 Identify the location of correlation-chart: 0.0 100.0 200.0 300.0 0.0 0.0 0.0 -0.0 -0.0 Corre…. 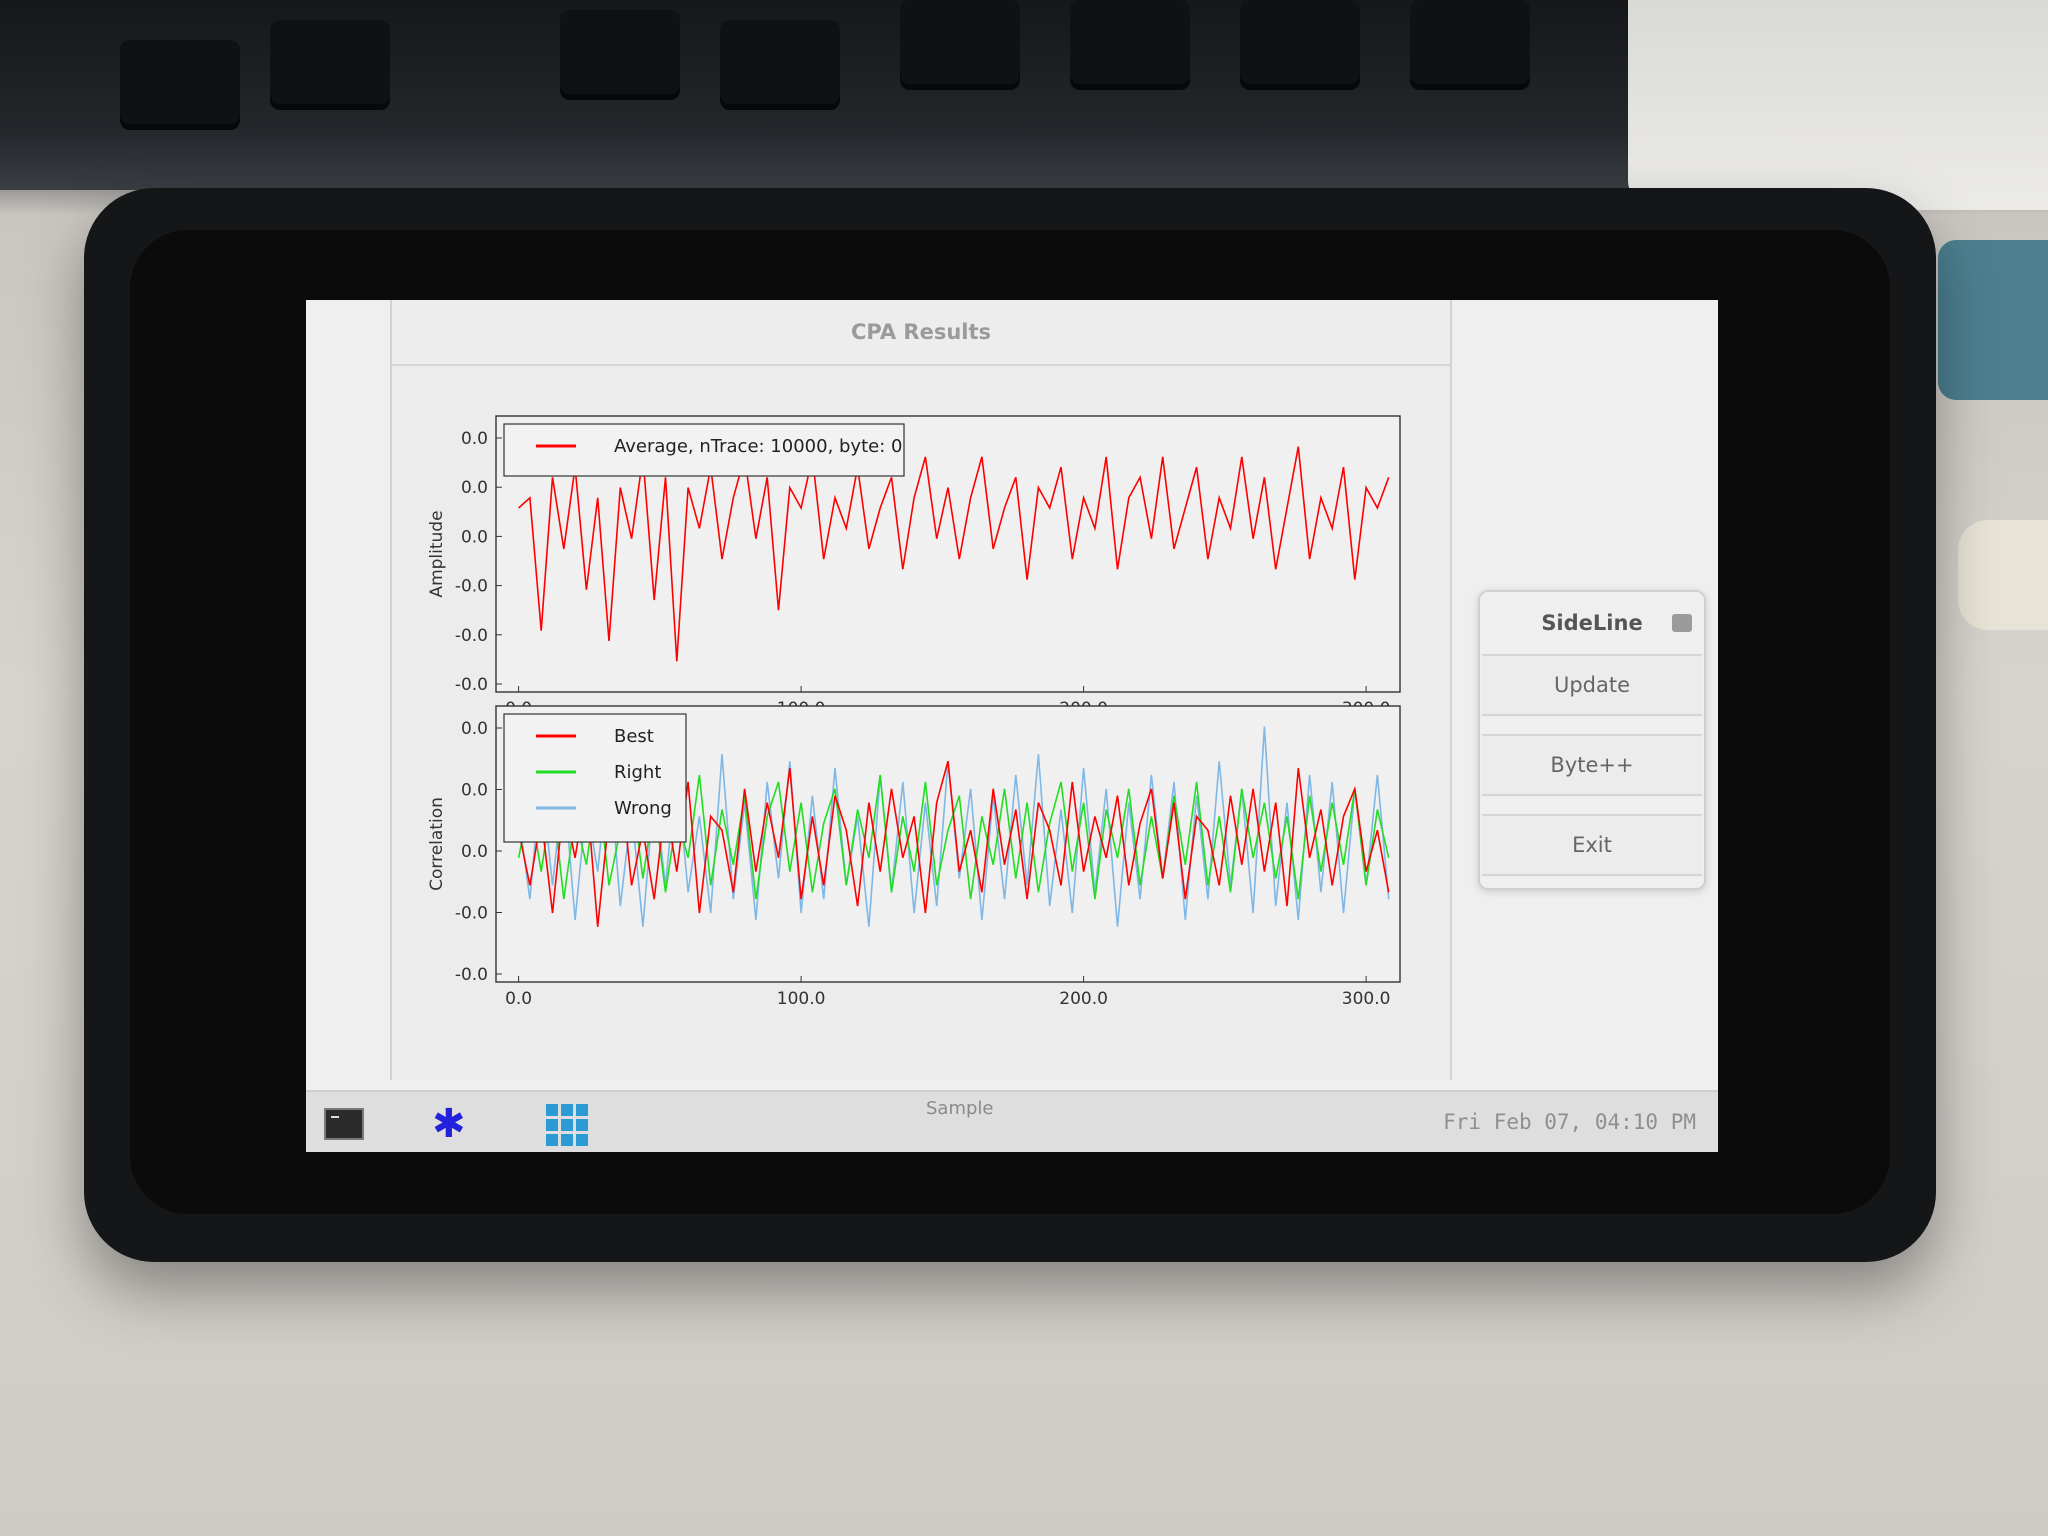
(914, 857).